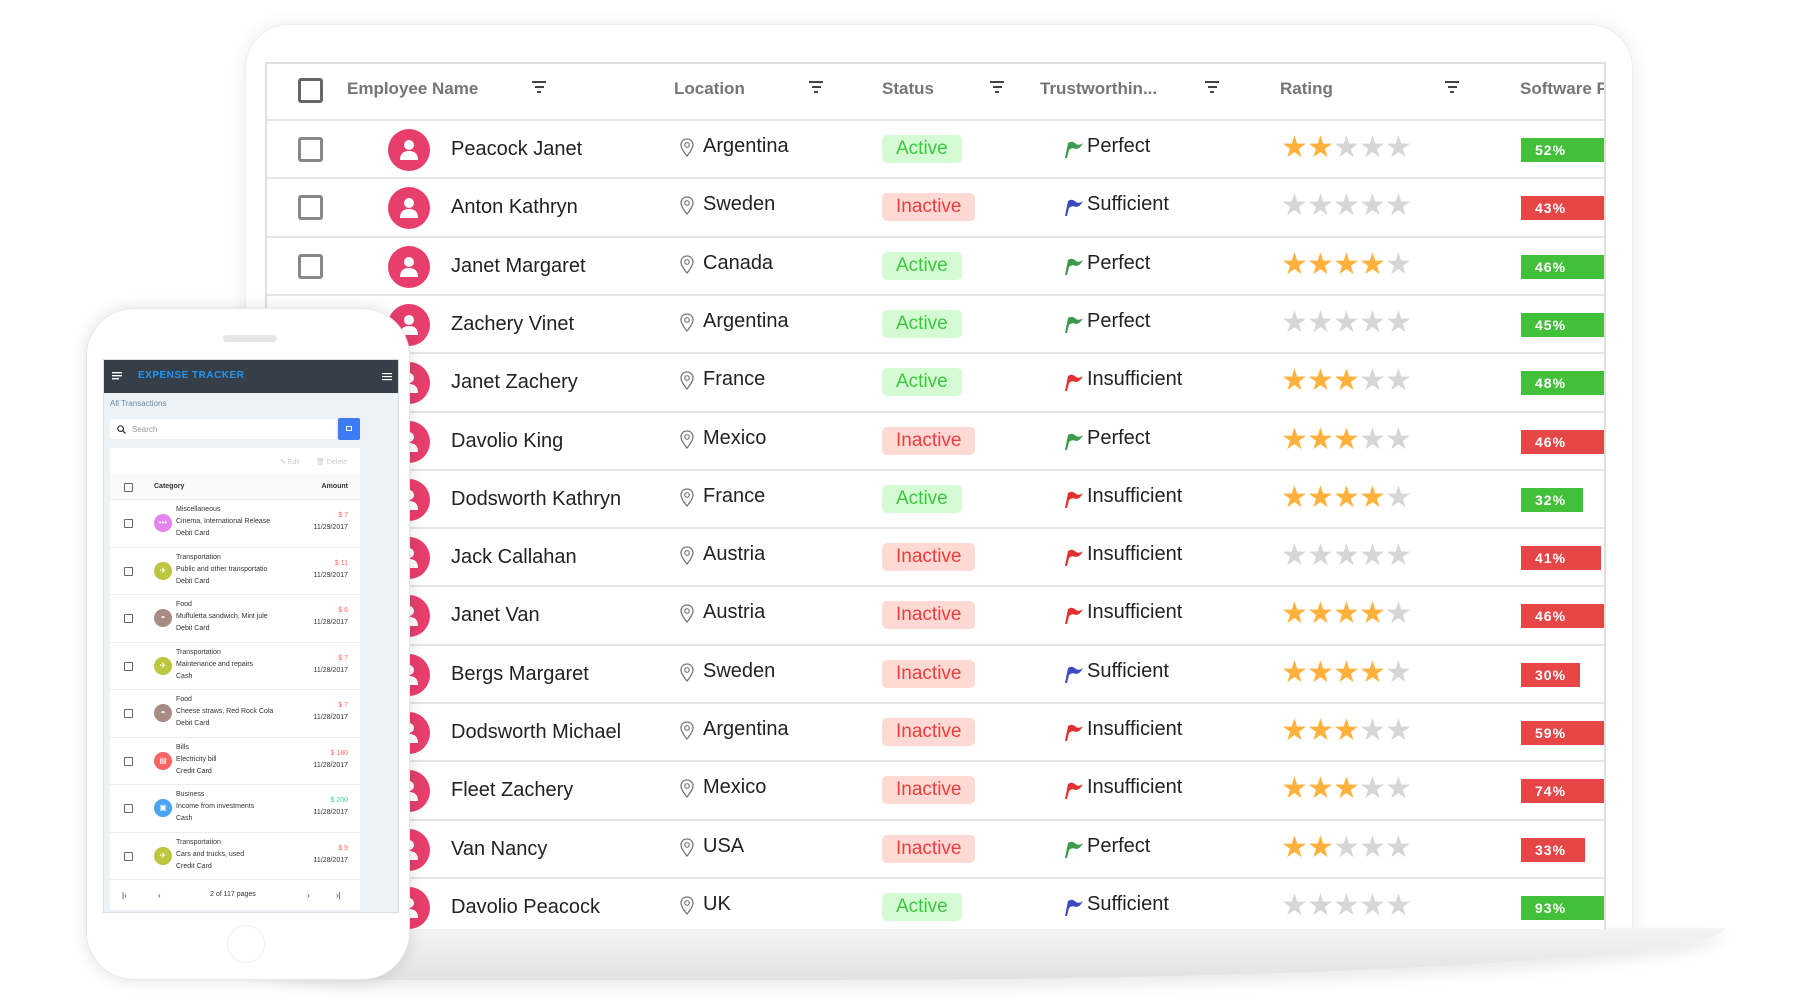 The height and width of the screenshot is (1000, 1800). Describe the element at coordinates (413, 88) in the screenshot. I see `header-employee-name: Employee Name` at that location.